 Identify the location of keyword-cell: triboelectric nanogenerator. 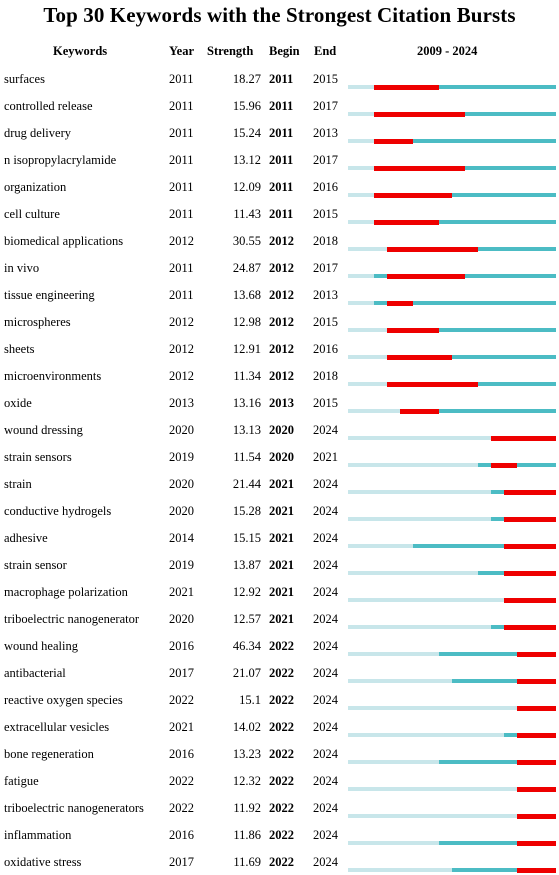
(71, 619).